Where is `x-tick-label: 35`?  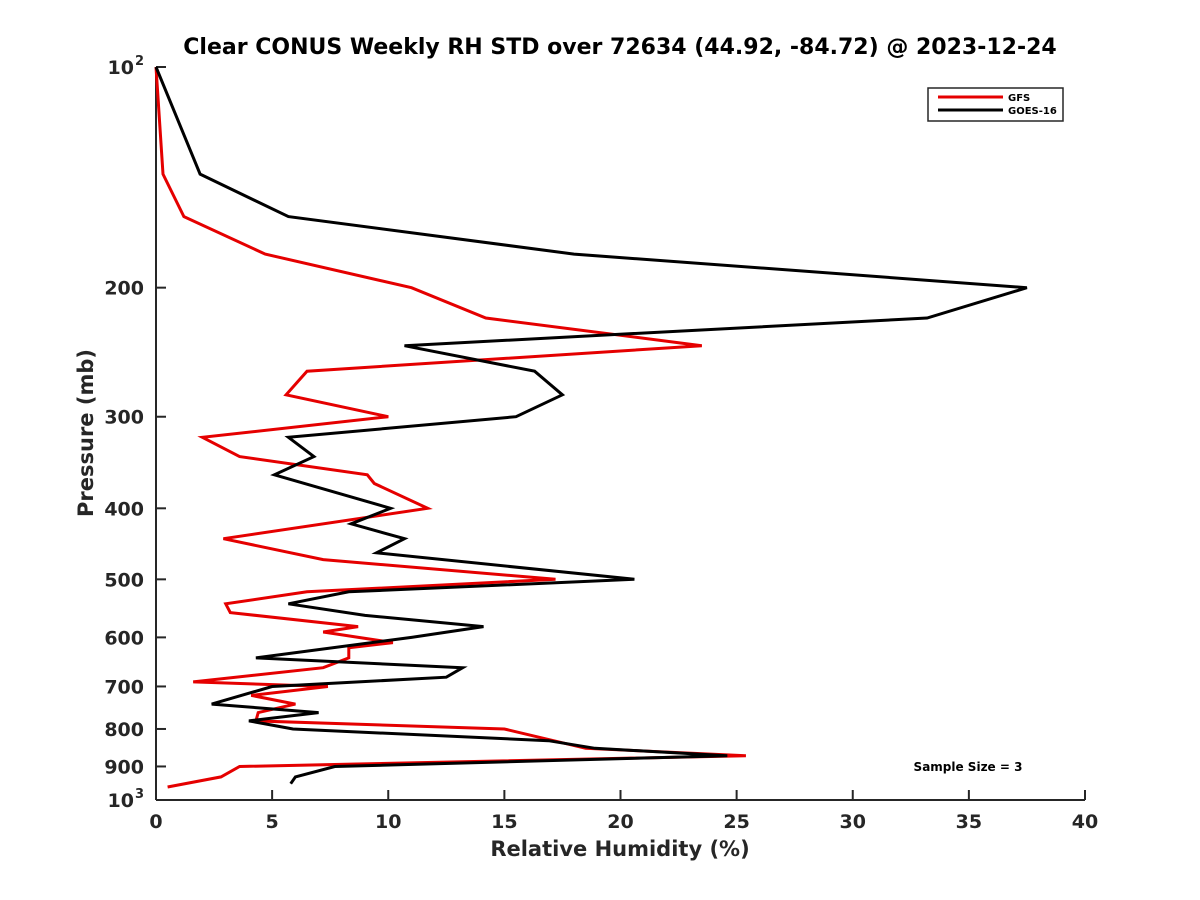 x-tick-label: 35 is located at coordinates (969, 822).